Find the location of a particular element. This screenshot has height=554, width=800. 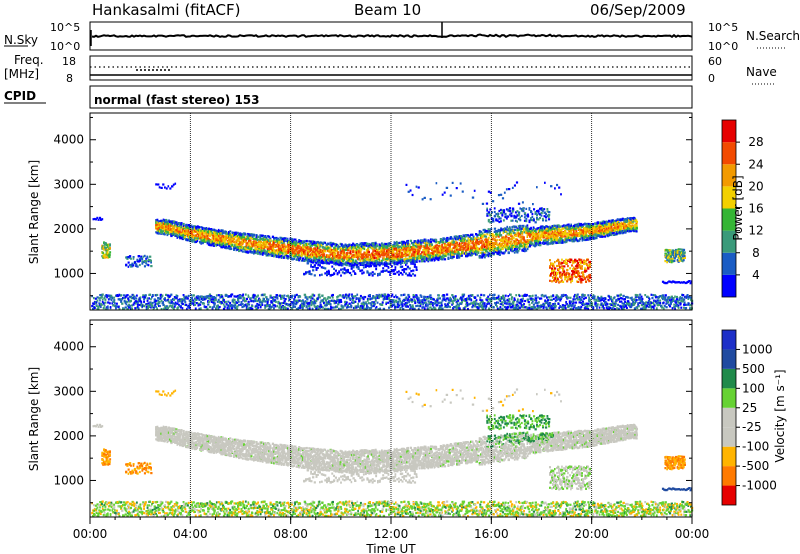

xtick-label: 08:00 is located at coordinates (290, 534).